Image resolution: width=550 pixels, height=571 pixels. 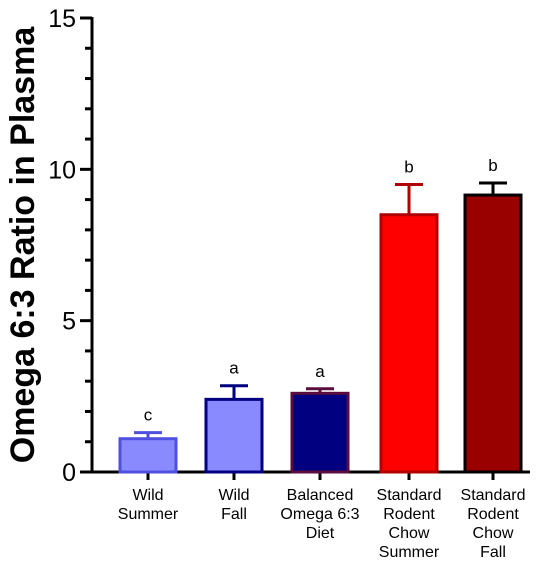 I want to click on category-label-line: Omega 6:3, so click(x=319, y=514).